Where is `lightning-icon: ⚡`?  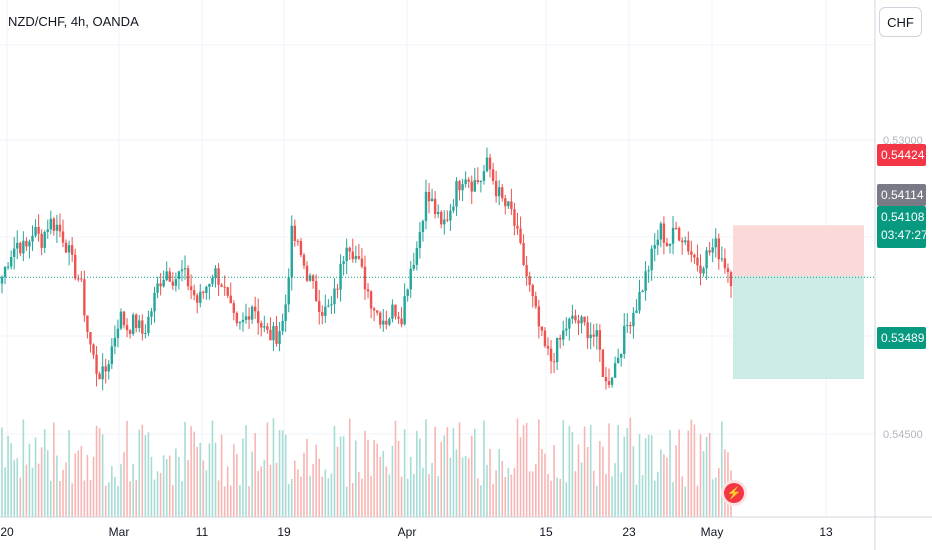 lightning-icon: ⚡ is located at coordinates (734, 493).